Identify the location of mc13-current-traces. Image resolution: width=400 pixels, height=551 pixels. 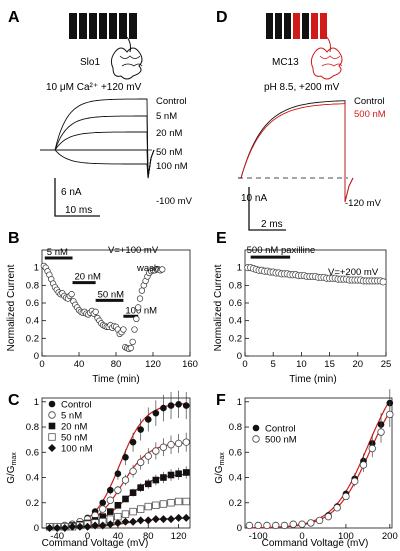
(296, 151).